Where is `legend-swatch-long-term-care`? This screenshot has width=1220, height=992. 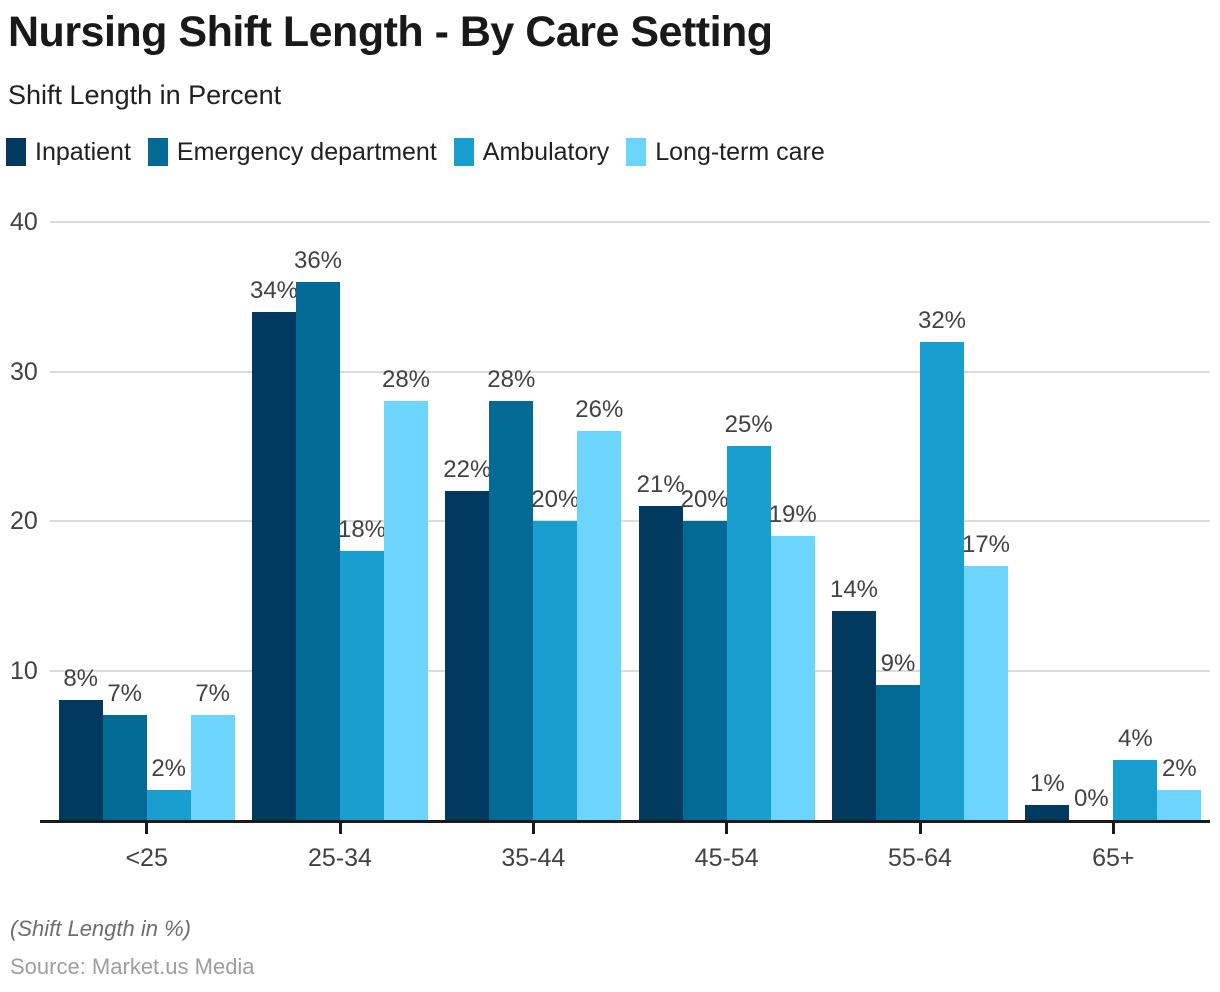
legend-swatch-long-term-care is located at coordinates (636, 152).